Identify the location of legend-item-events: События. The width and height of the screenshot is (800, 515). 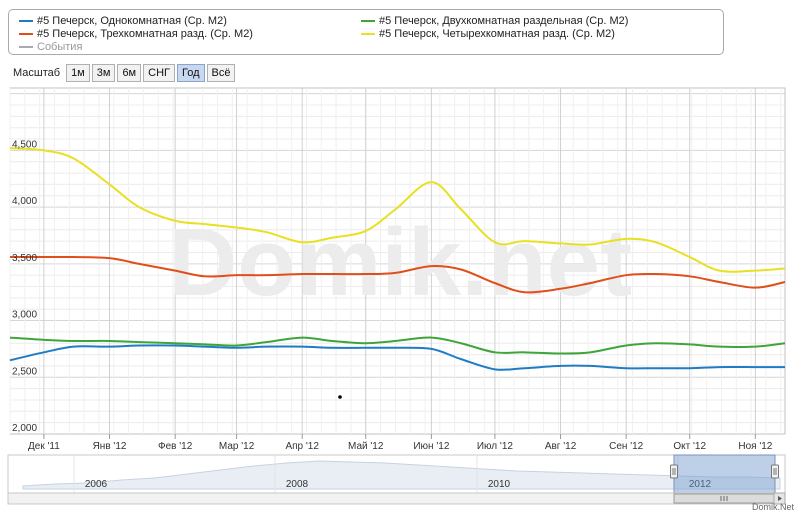
(50, 47).